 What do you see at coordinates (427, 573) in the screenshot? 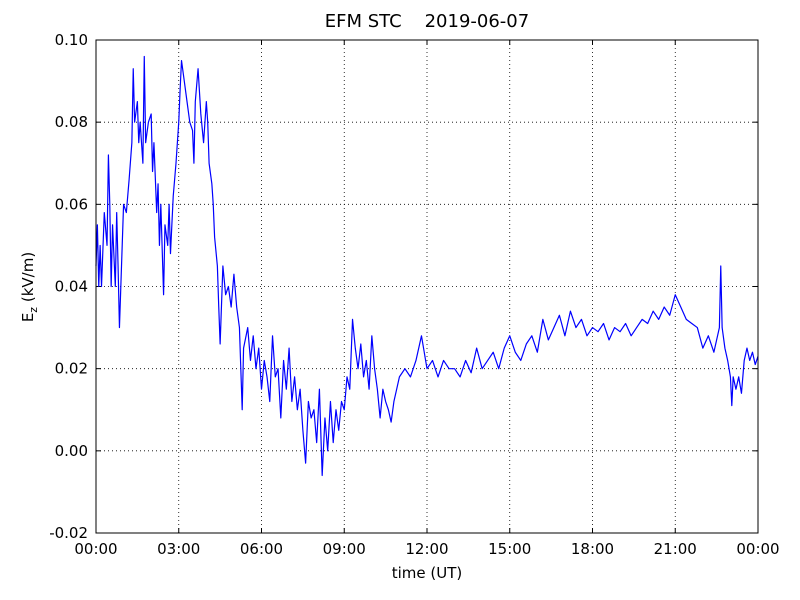
I see `x-axis-label: time (UT)` at bounding box center [427, 573].